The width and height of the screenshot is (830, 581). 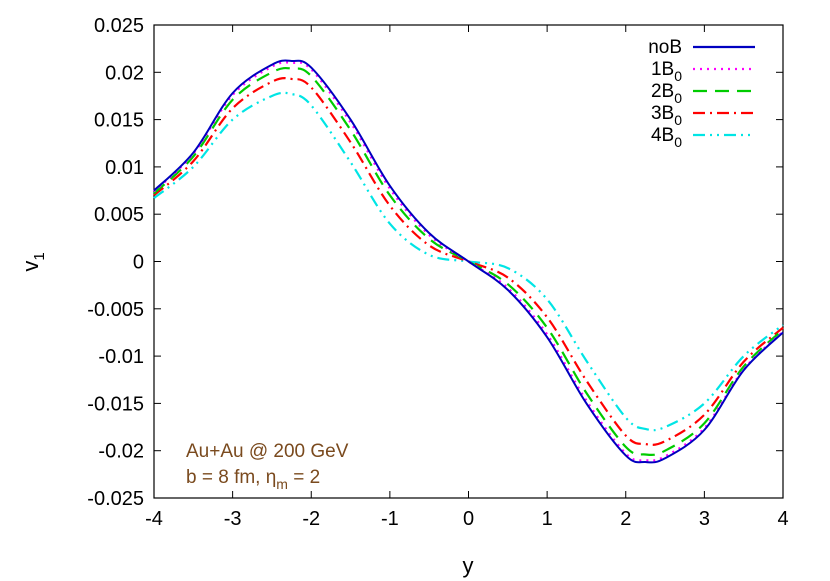 I want to click on x-tick-label: 0, so click(x=468, y=519).